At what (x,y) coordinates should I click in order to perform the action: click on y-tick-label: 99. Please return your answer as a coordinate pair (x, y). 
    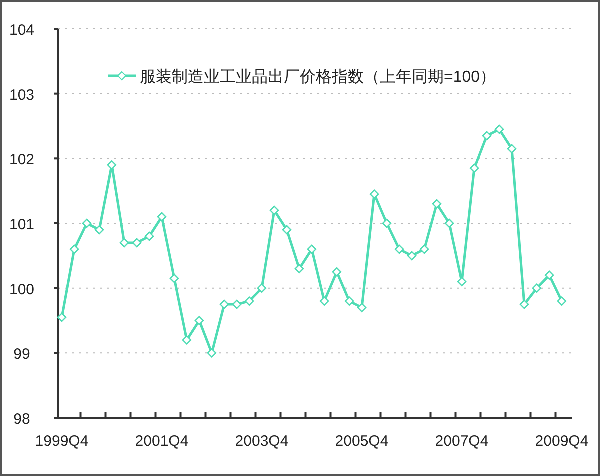
    Looking at the image, I should click on (22, 355).